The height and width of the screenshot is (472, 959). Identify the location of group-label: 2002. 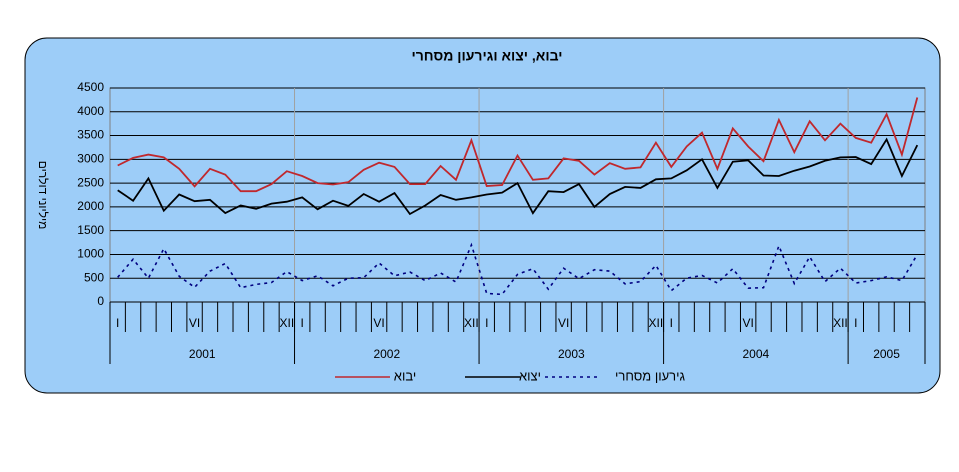
(386, 354).